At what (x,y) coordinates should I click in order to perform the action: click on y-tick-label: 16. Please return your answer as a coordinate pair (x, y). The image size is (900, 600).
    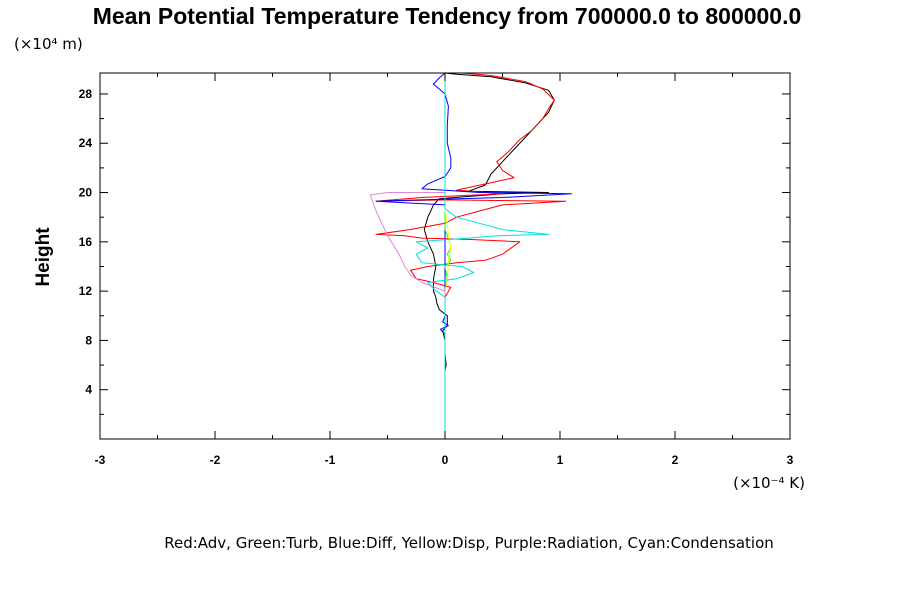
    Looking at the image, I should click on (86, 242).